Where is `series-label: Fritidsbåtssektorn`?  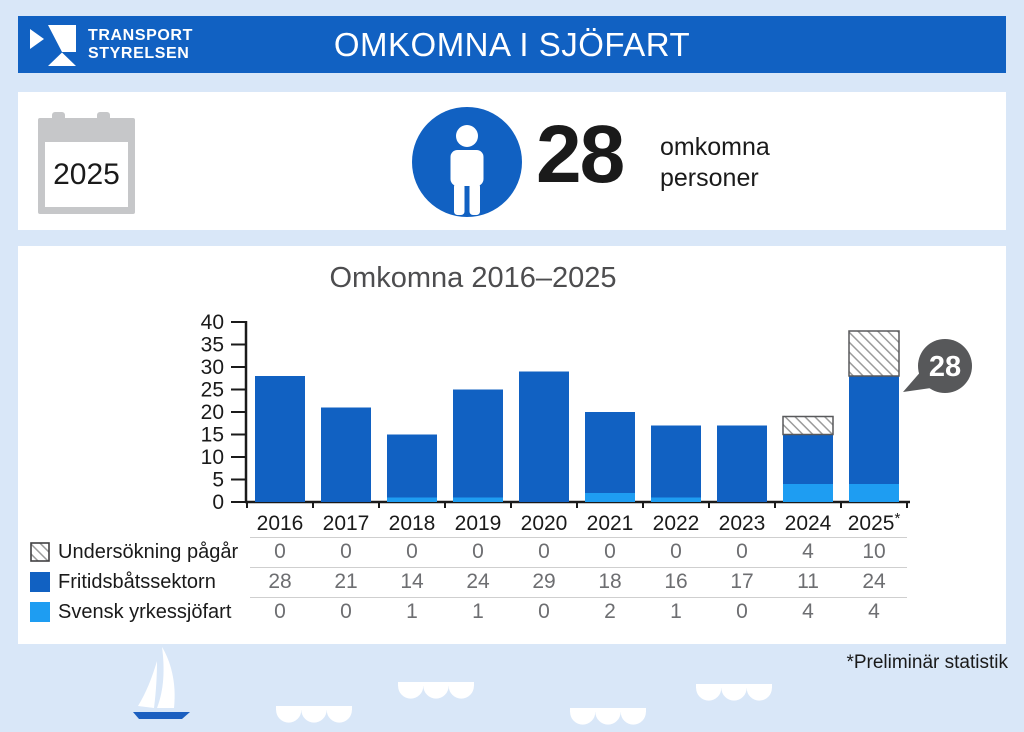 series-label: Fritidsbåtssektorn is located at coordinates (137, 582).